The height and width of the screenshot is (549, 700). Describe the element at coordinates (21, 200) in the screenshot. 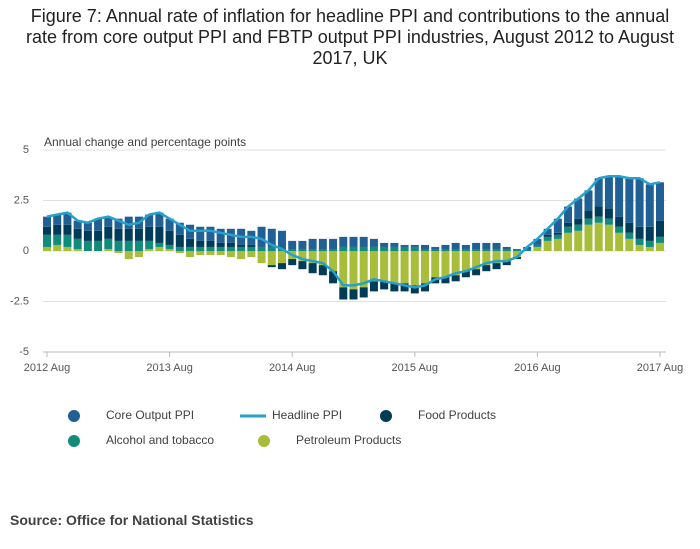

I see `y-tick-label: 2.5` at that location.